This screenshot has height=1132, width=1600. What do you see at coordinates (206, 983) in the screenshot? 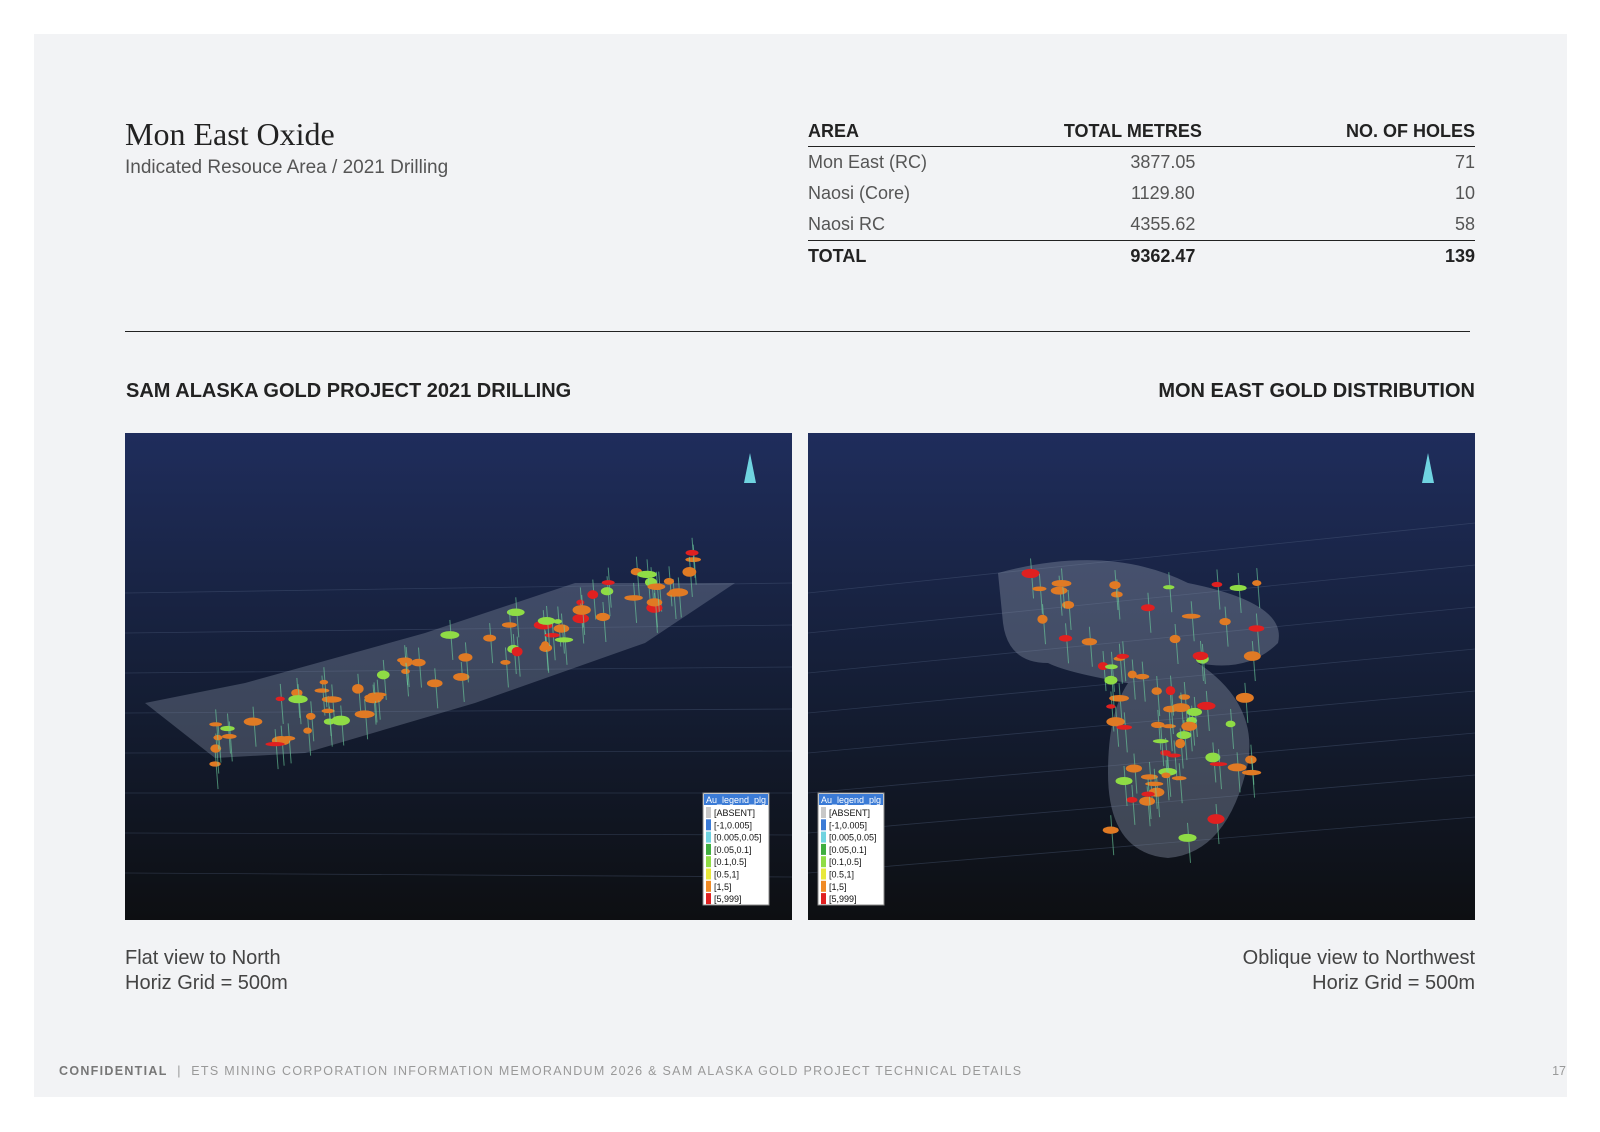
I see `caption-line: Horiz Grid = 500m` at bounding box center [206, 983].